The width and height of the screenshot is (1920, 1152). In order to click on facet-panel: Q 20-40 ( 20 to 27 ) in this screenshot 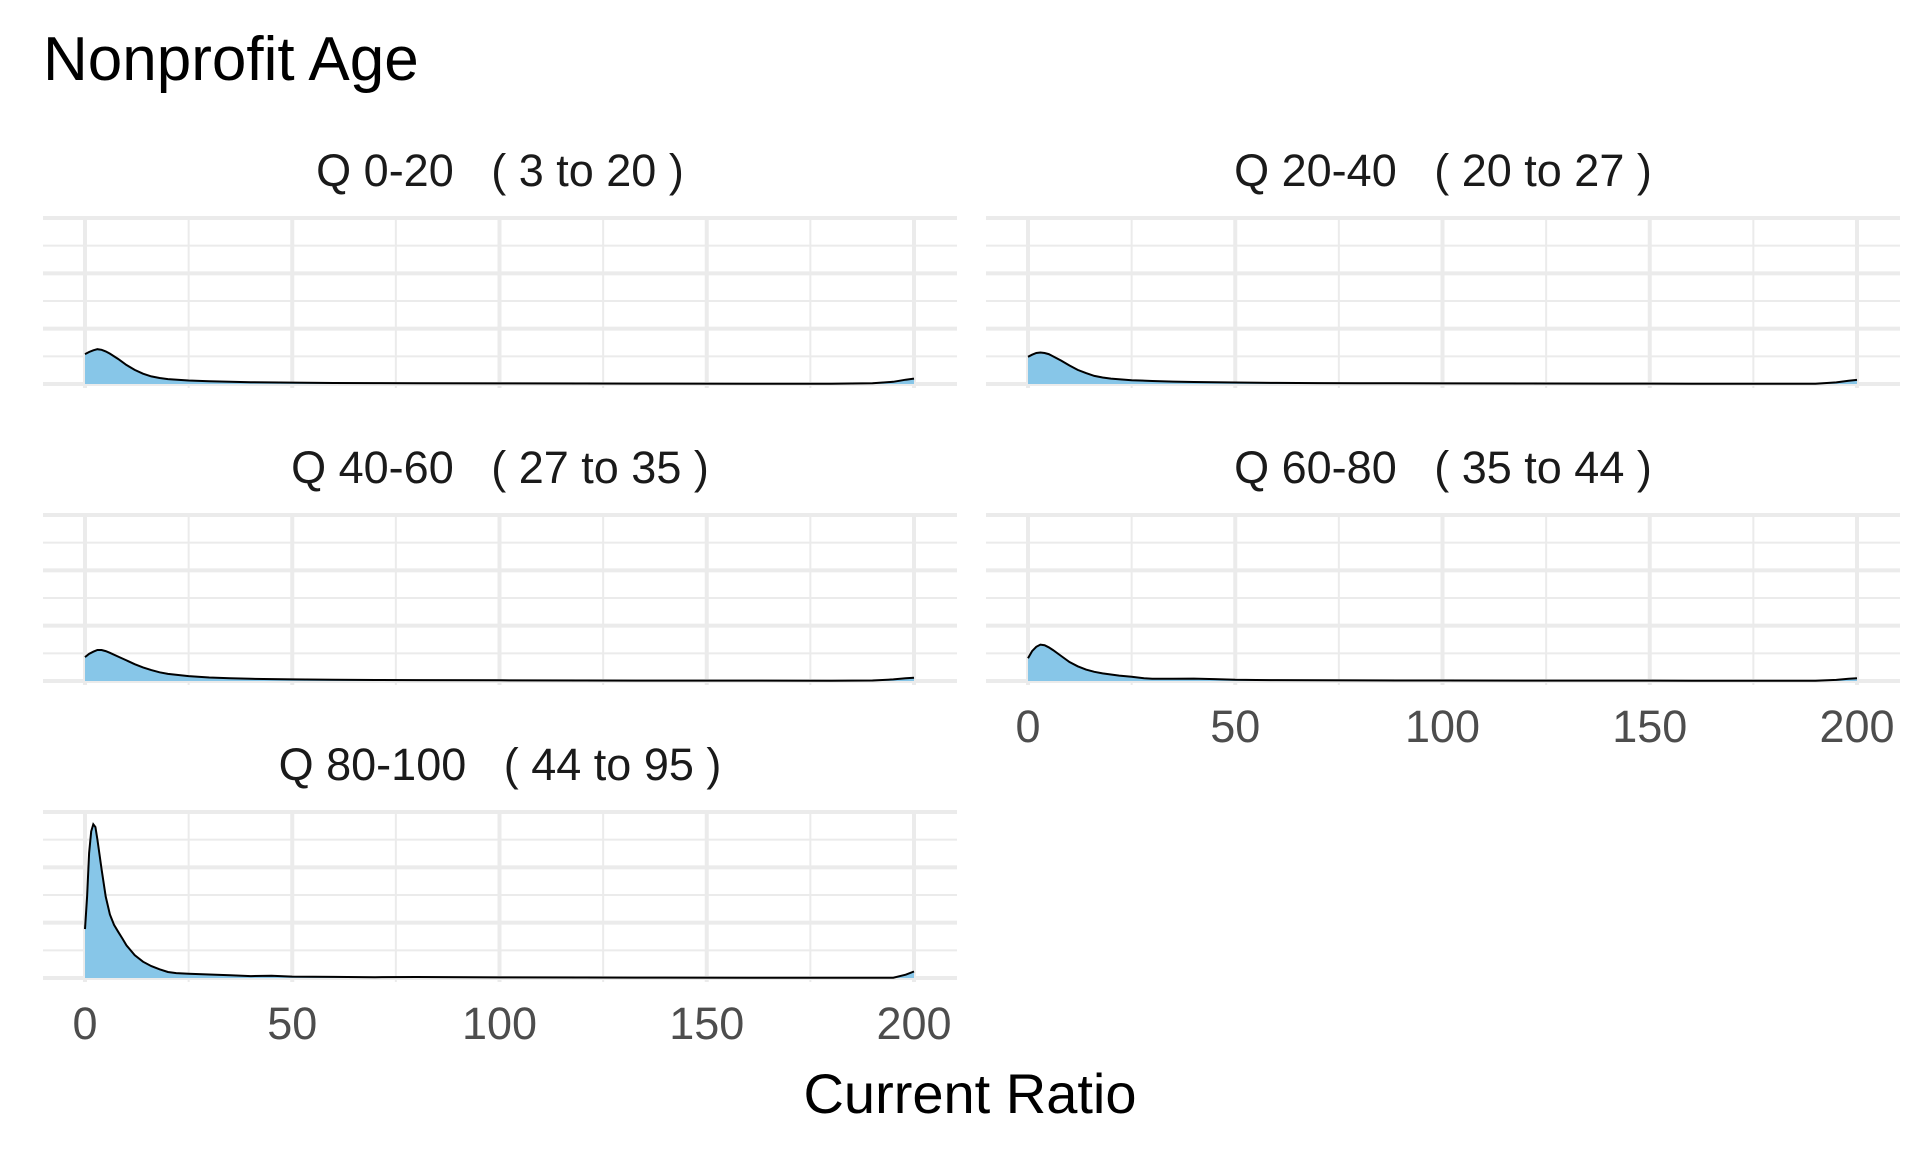, I will do `click(1443, 266)`.